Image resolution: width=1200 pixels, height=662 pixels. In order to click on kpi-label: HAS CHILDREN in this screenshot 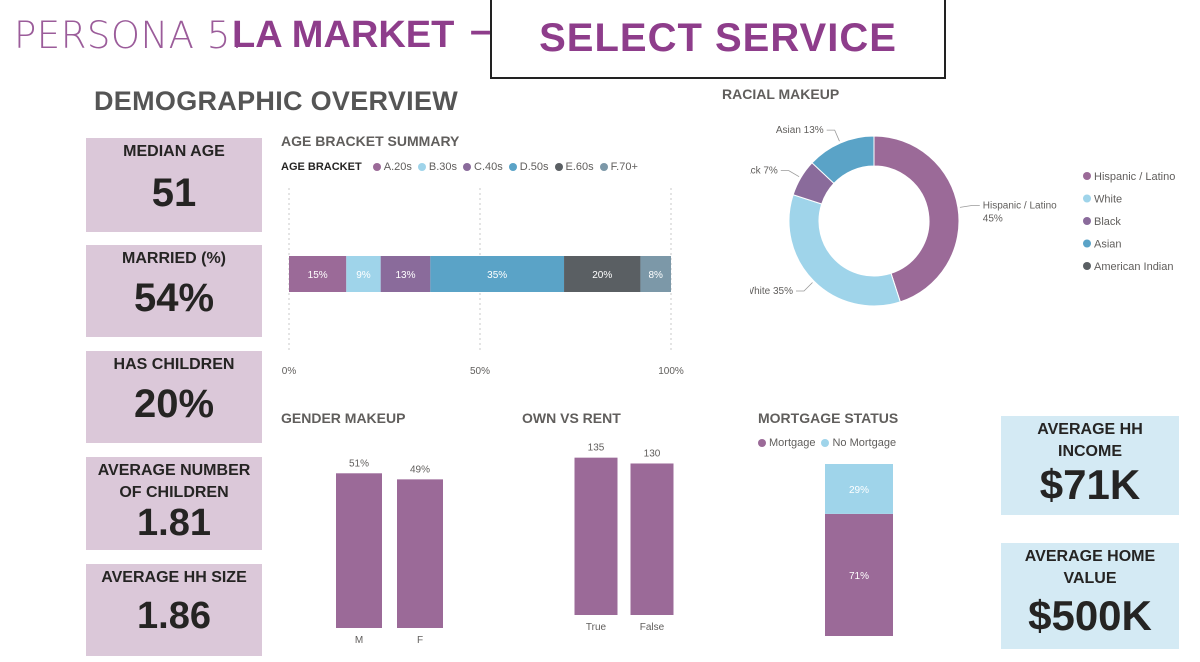, I will do `click(174, 364)`.